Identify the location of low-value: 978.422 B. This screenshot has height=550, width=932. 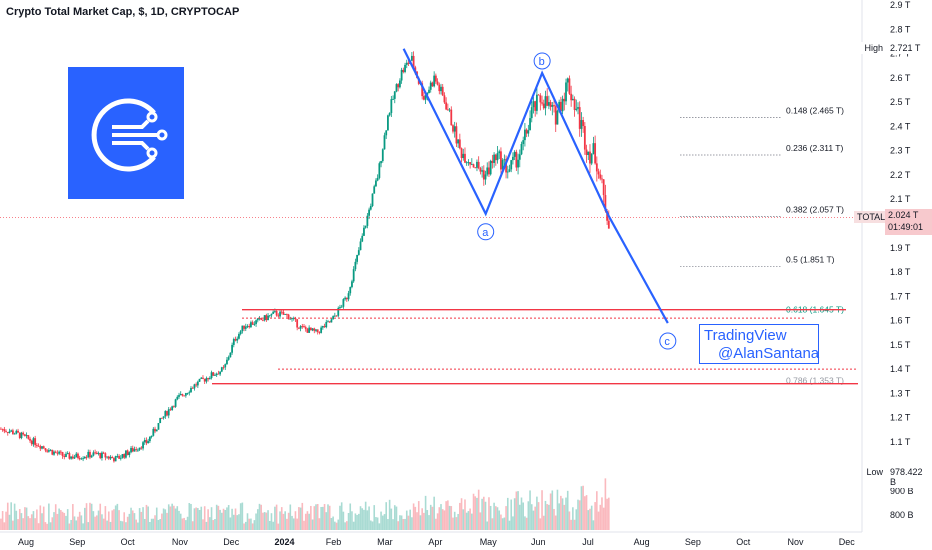
(909, 477).